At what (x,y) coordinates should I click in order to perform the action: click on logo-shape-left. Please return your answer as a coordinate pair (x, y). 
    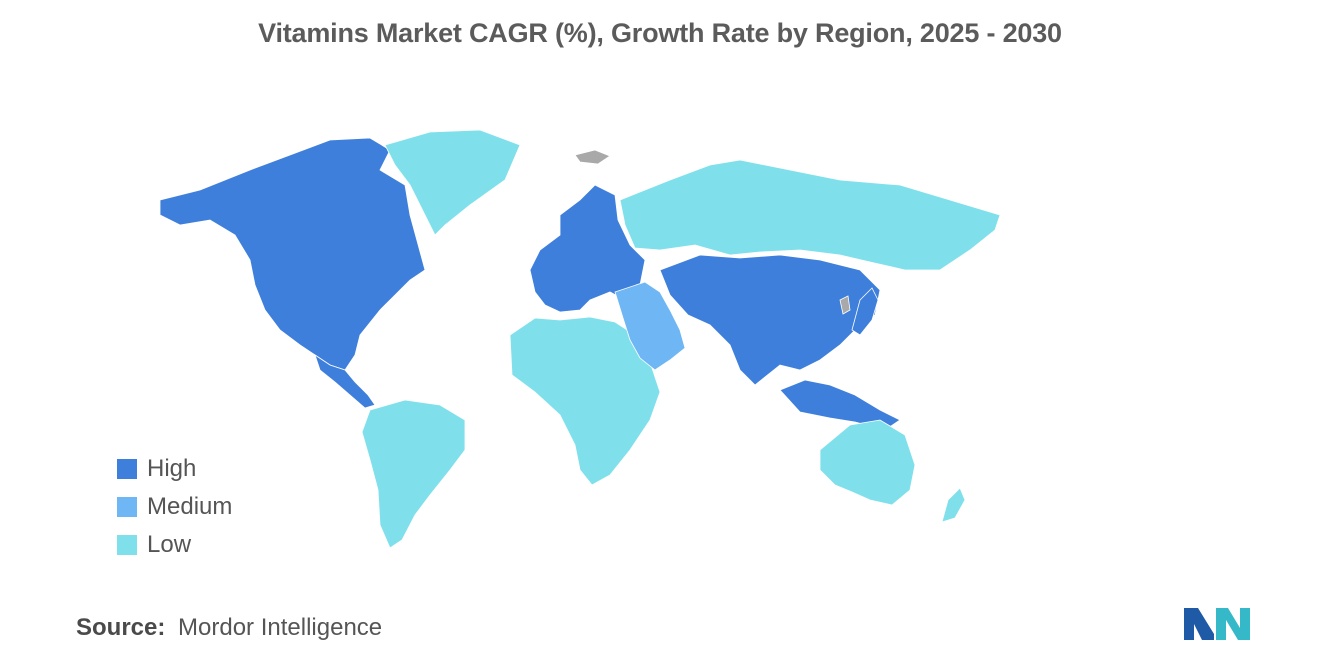
    Looking at the image, I should click on (1199, 624).